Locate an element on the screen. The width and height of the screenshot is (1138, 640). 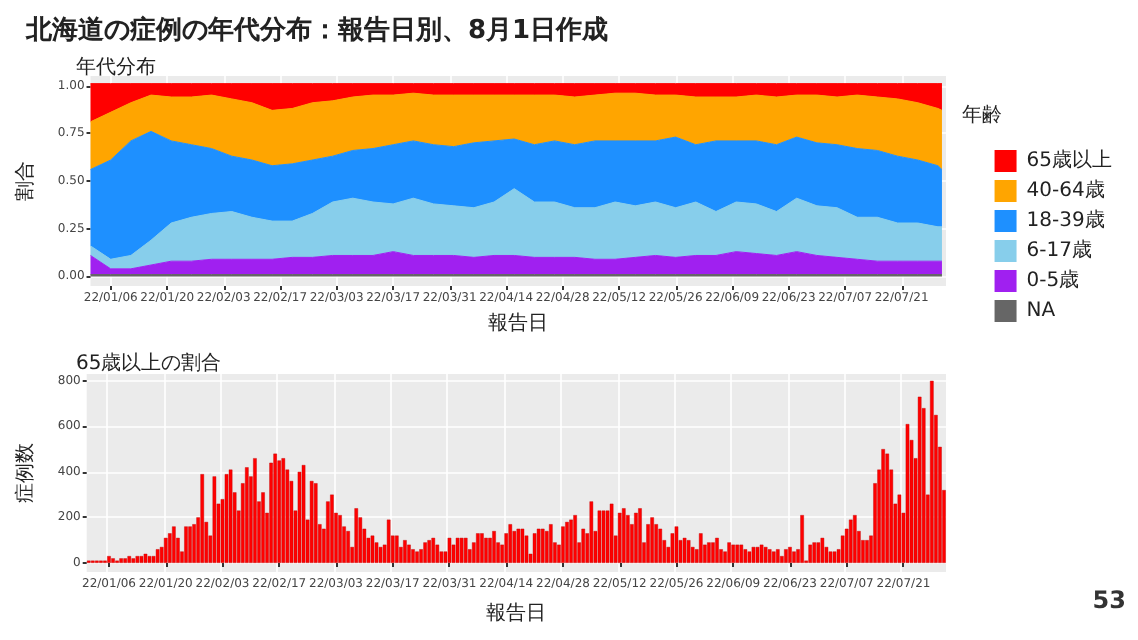
y-axis-title: 割合 is located at coordinates (25, 181).